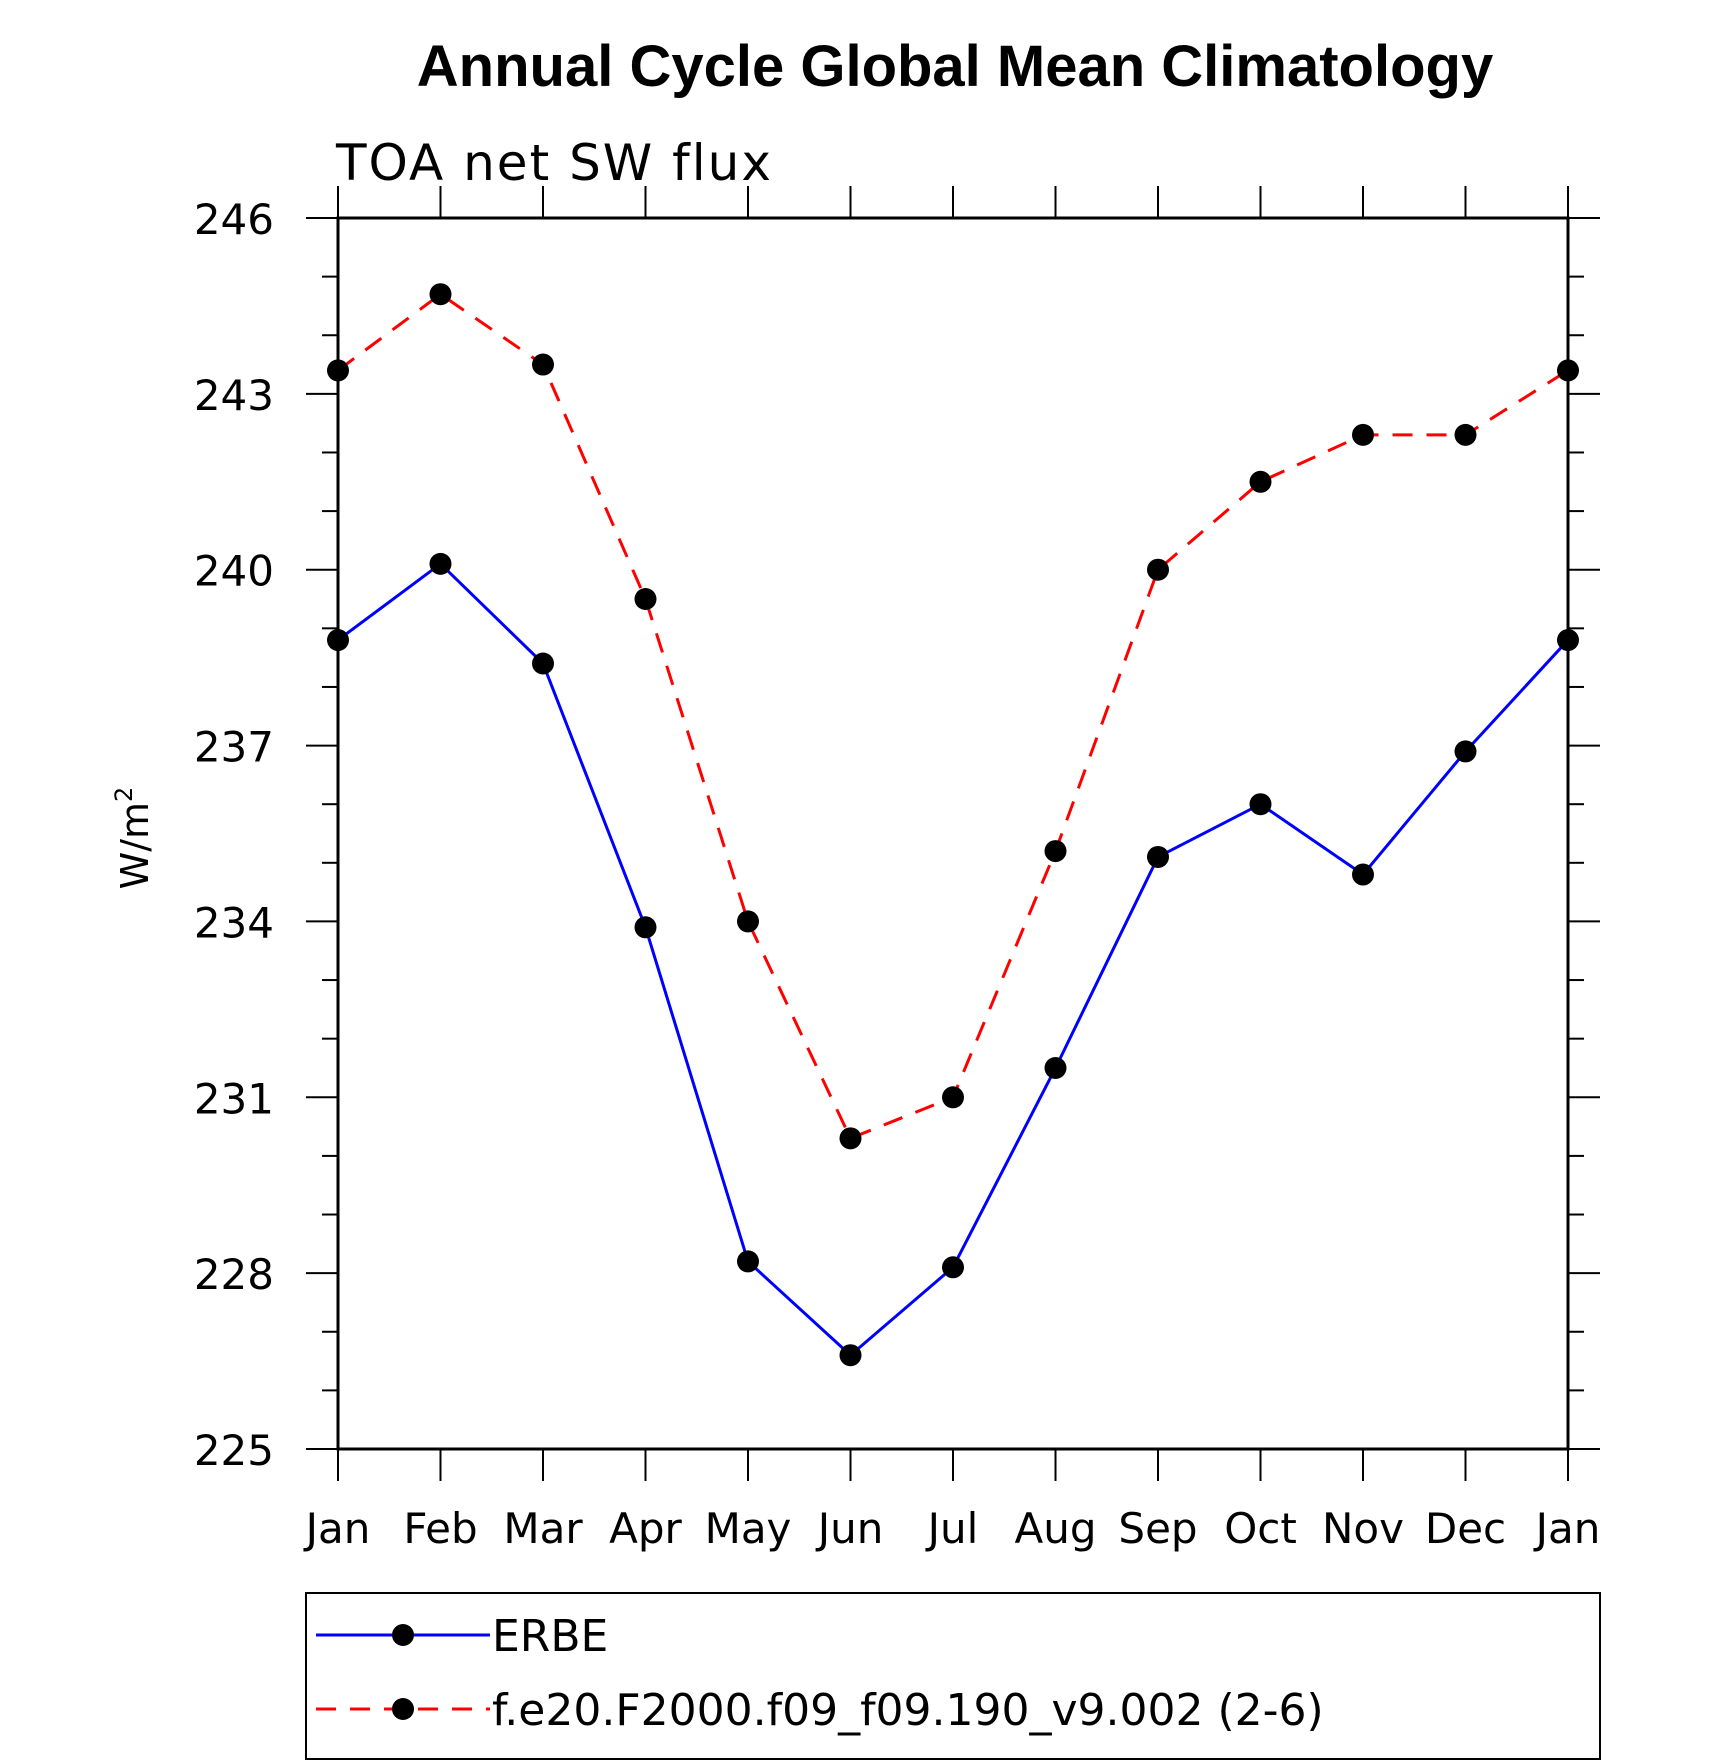 This screenshot has height=1762, width=1710. Describe the element at coordinates (820, 1673) in the screenshot. I see `legend-items: ERBE f.e20.F2000.f09_f09.190_v9.002 (2-6)` at that location.